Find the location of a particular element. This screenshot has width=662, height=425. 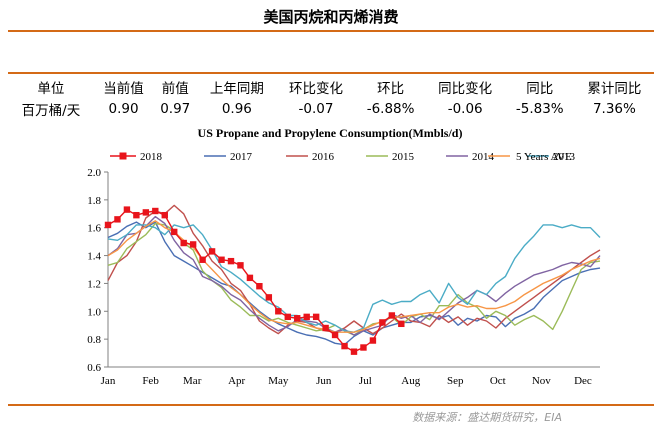

stats-value-cell: 0.90 is located at coordinates (123, 109).